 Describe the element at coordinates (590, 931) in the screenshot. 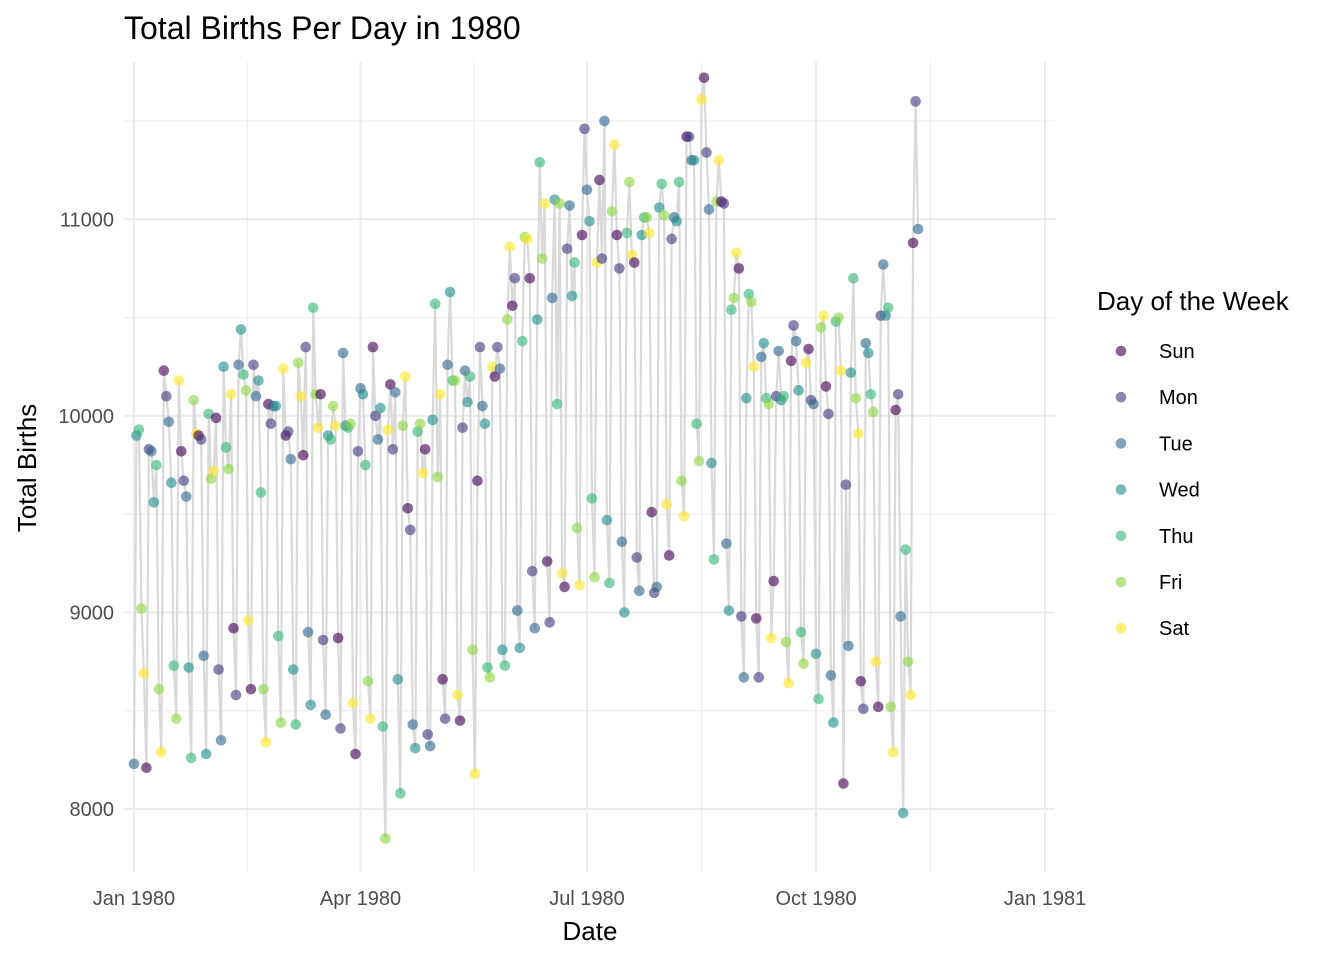

I see `x-axis-title: Date` at that location.